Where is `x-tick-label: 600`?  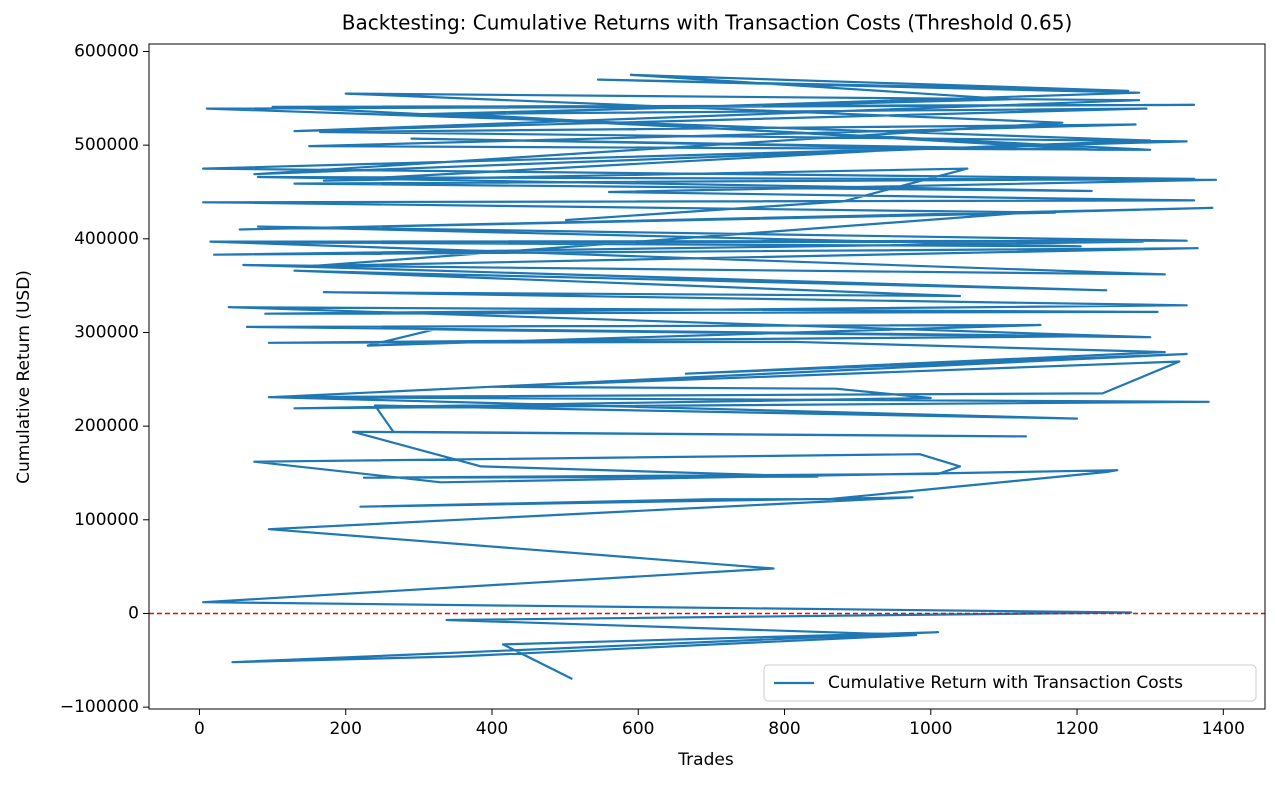 x-tick-label: 600 is located at coordinates (638, 729).